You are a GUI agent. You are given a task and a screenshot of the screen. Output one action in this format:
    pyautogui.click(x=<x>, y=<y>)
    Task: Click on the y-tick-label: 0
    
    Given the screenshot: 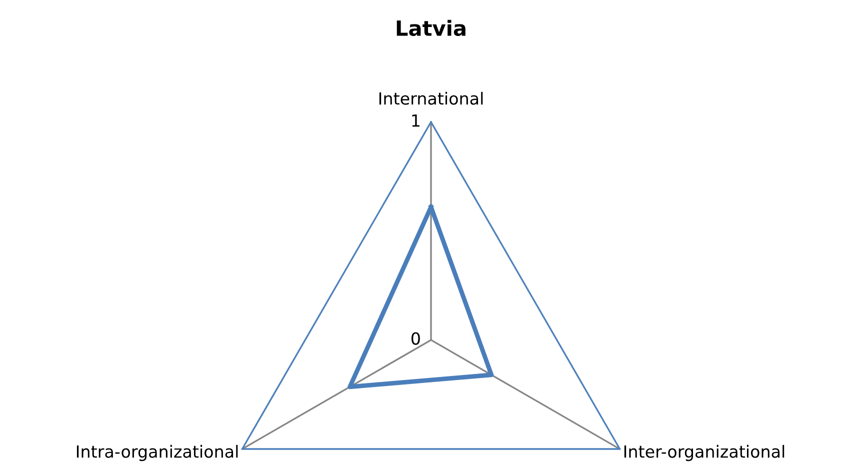 What is the action you would take?
    pyautogui.click(x=415, y=338)
    